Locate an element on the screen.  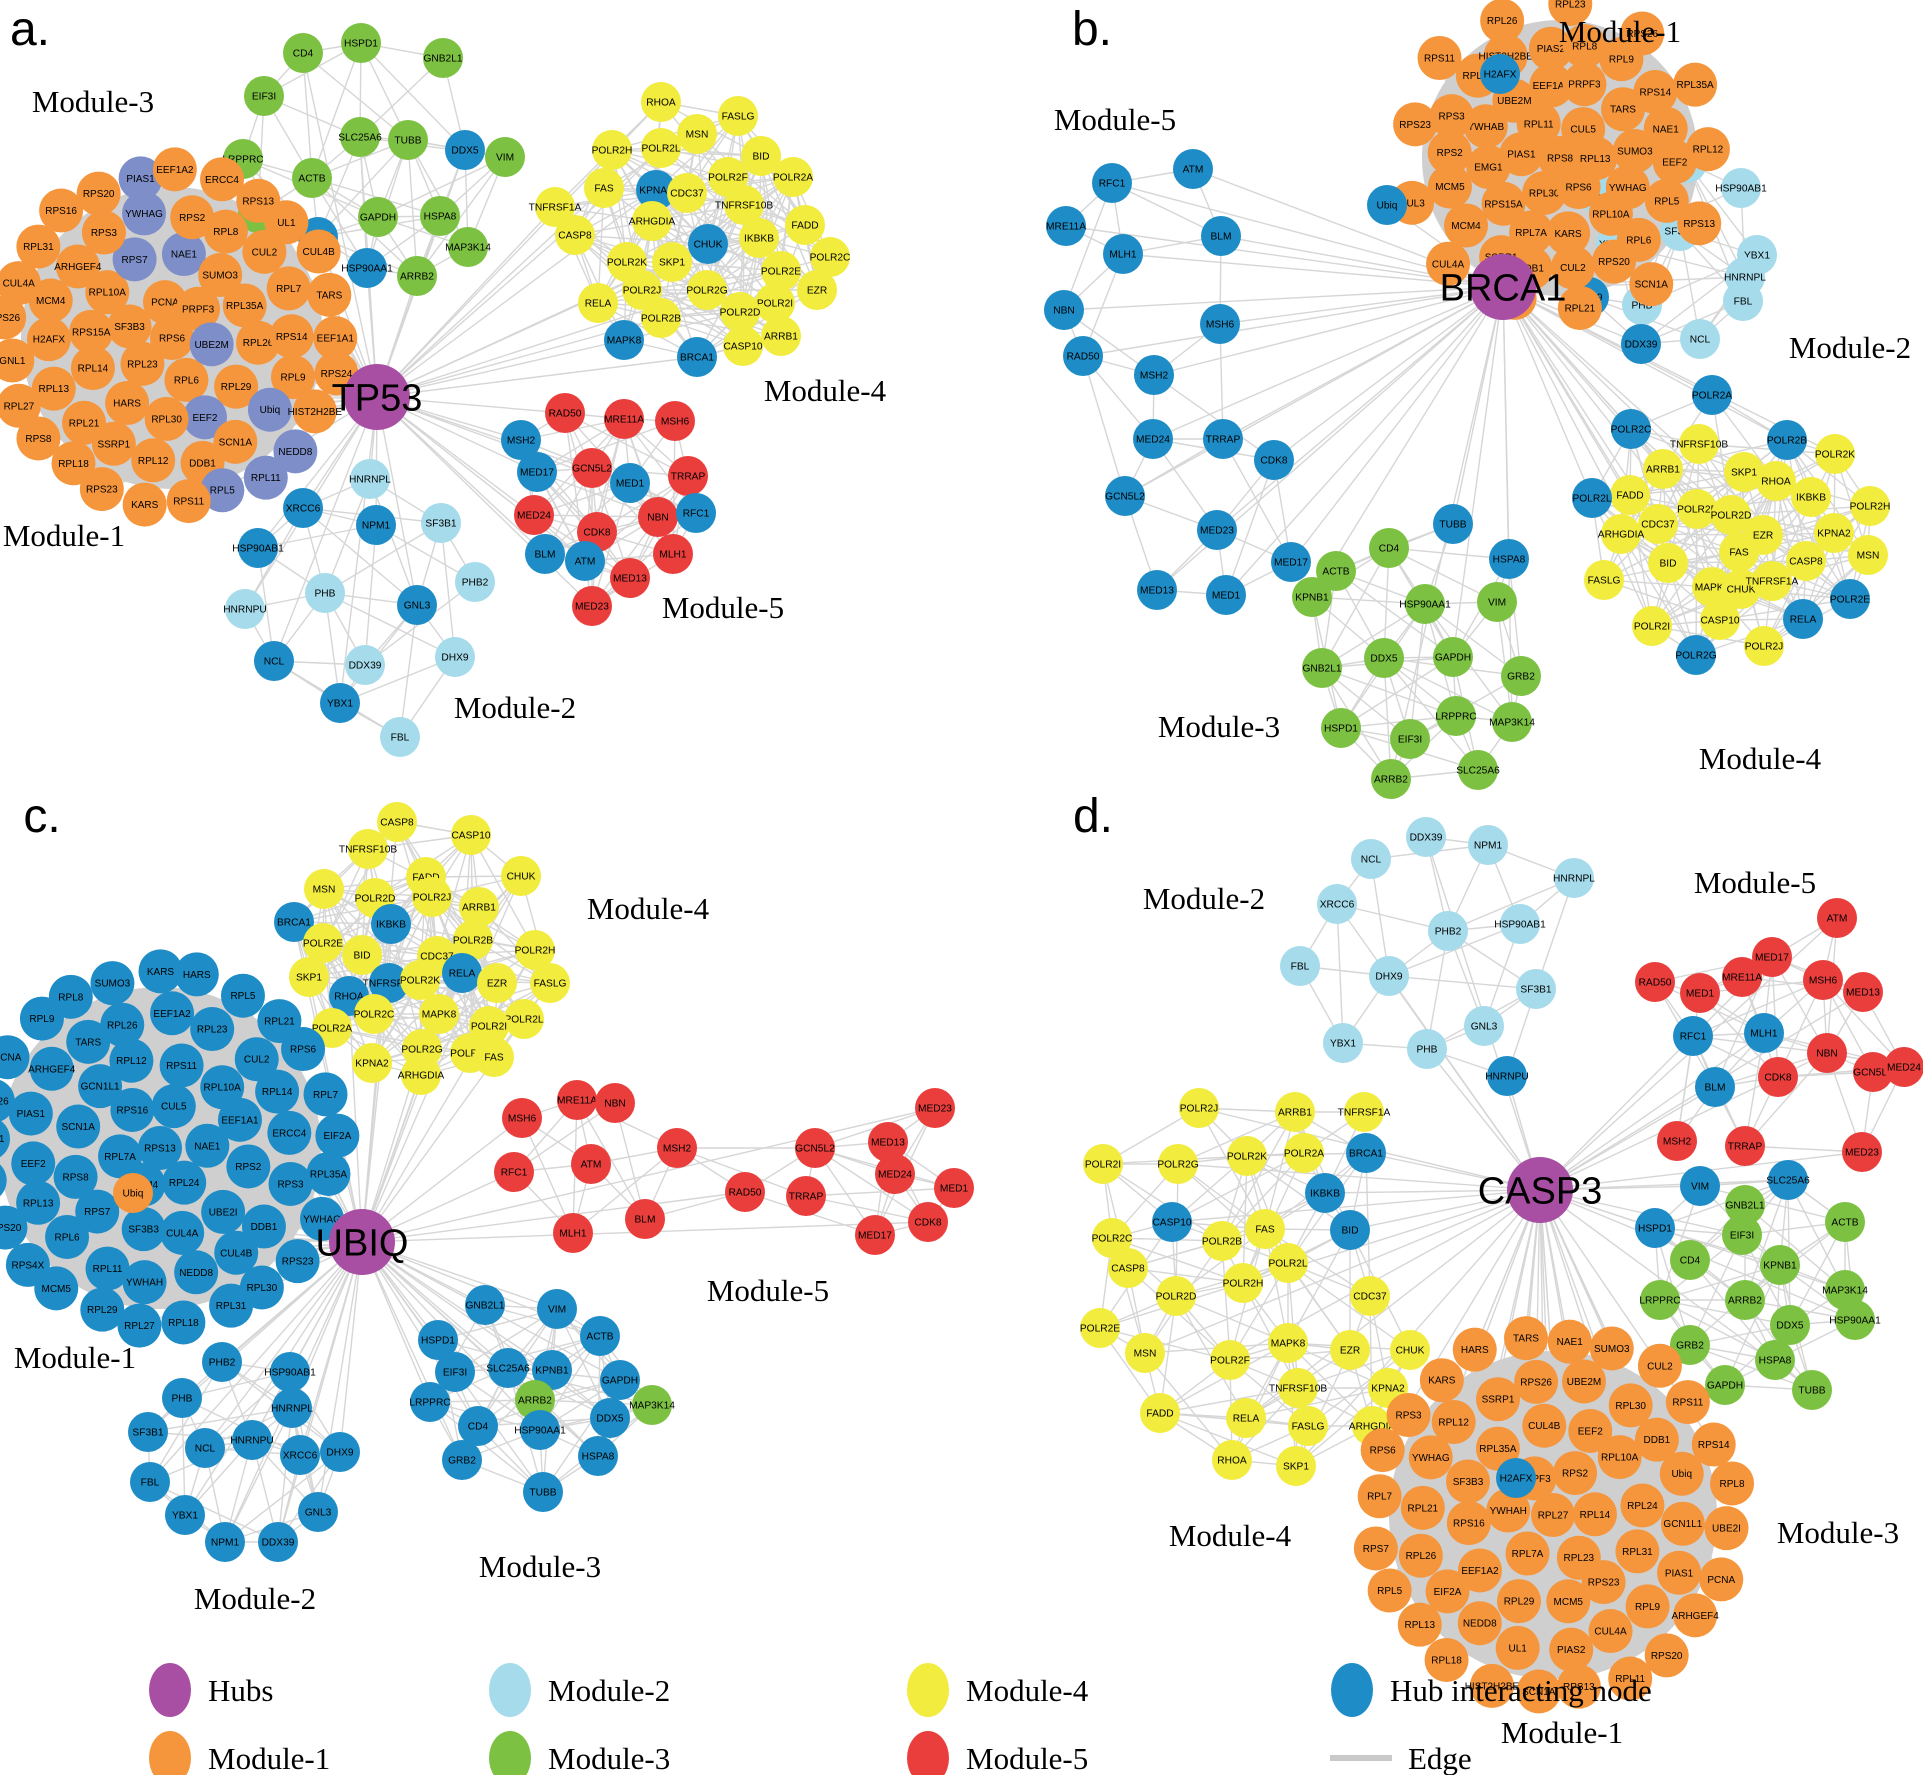
node-RPL7A: RPL7A is located at coordinates (1527, 1553).